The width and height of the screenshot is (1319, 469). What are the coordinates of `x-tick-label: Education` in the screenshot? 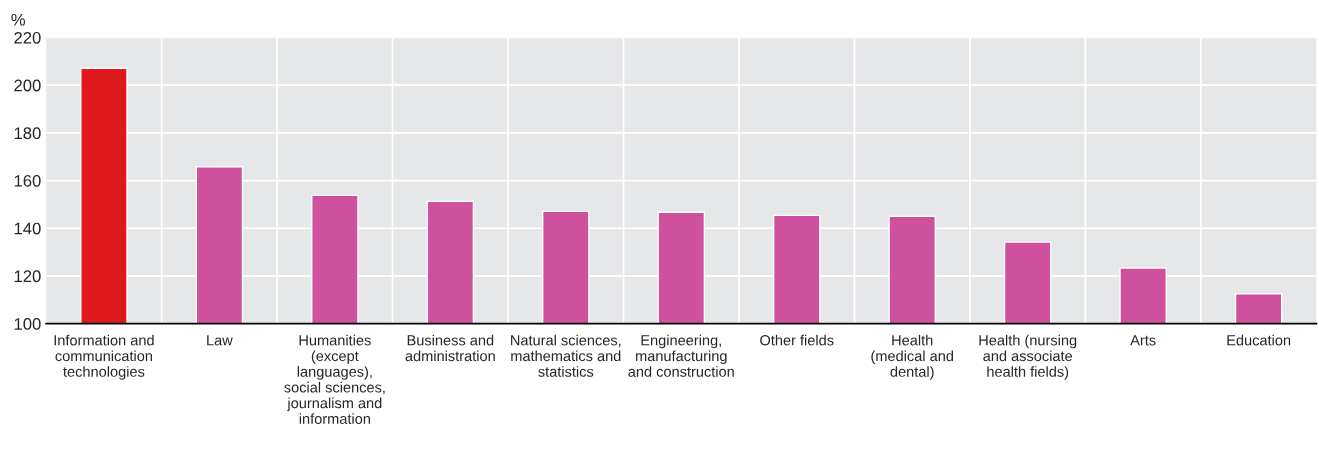 It's located at (1259, 340).